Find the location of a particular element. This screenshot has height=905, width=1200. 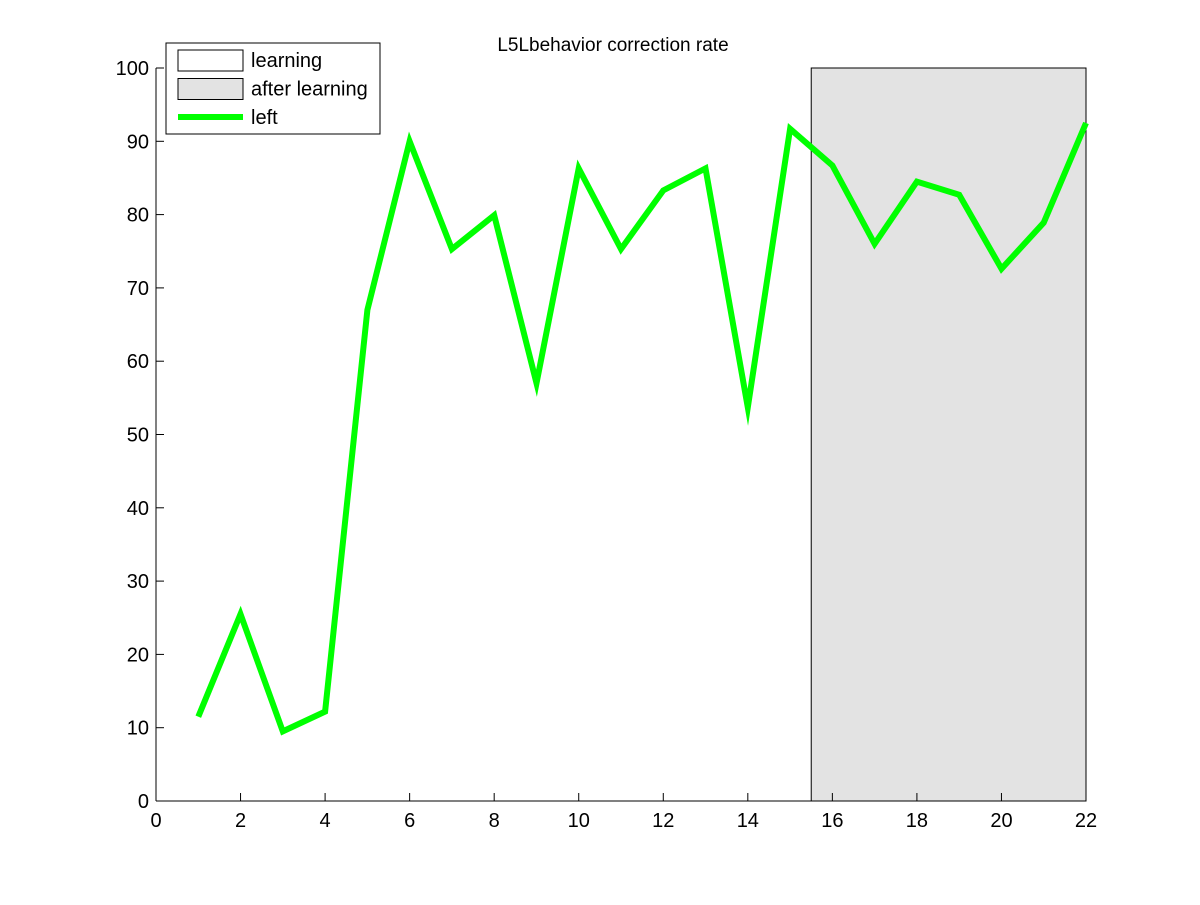

y-tick-label: 50 is located at coordinates (138, 436).